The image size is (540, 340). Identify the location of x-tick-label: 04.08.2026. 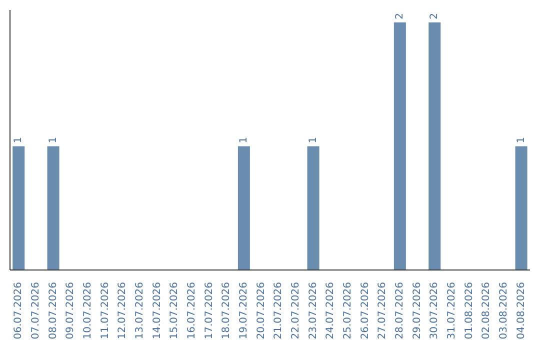
(521, 311).